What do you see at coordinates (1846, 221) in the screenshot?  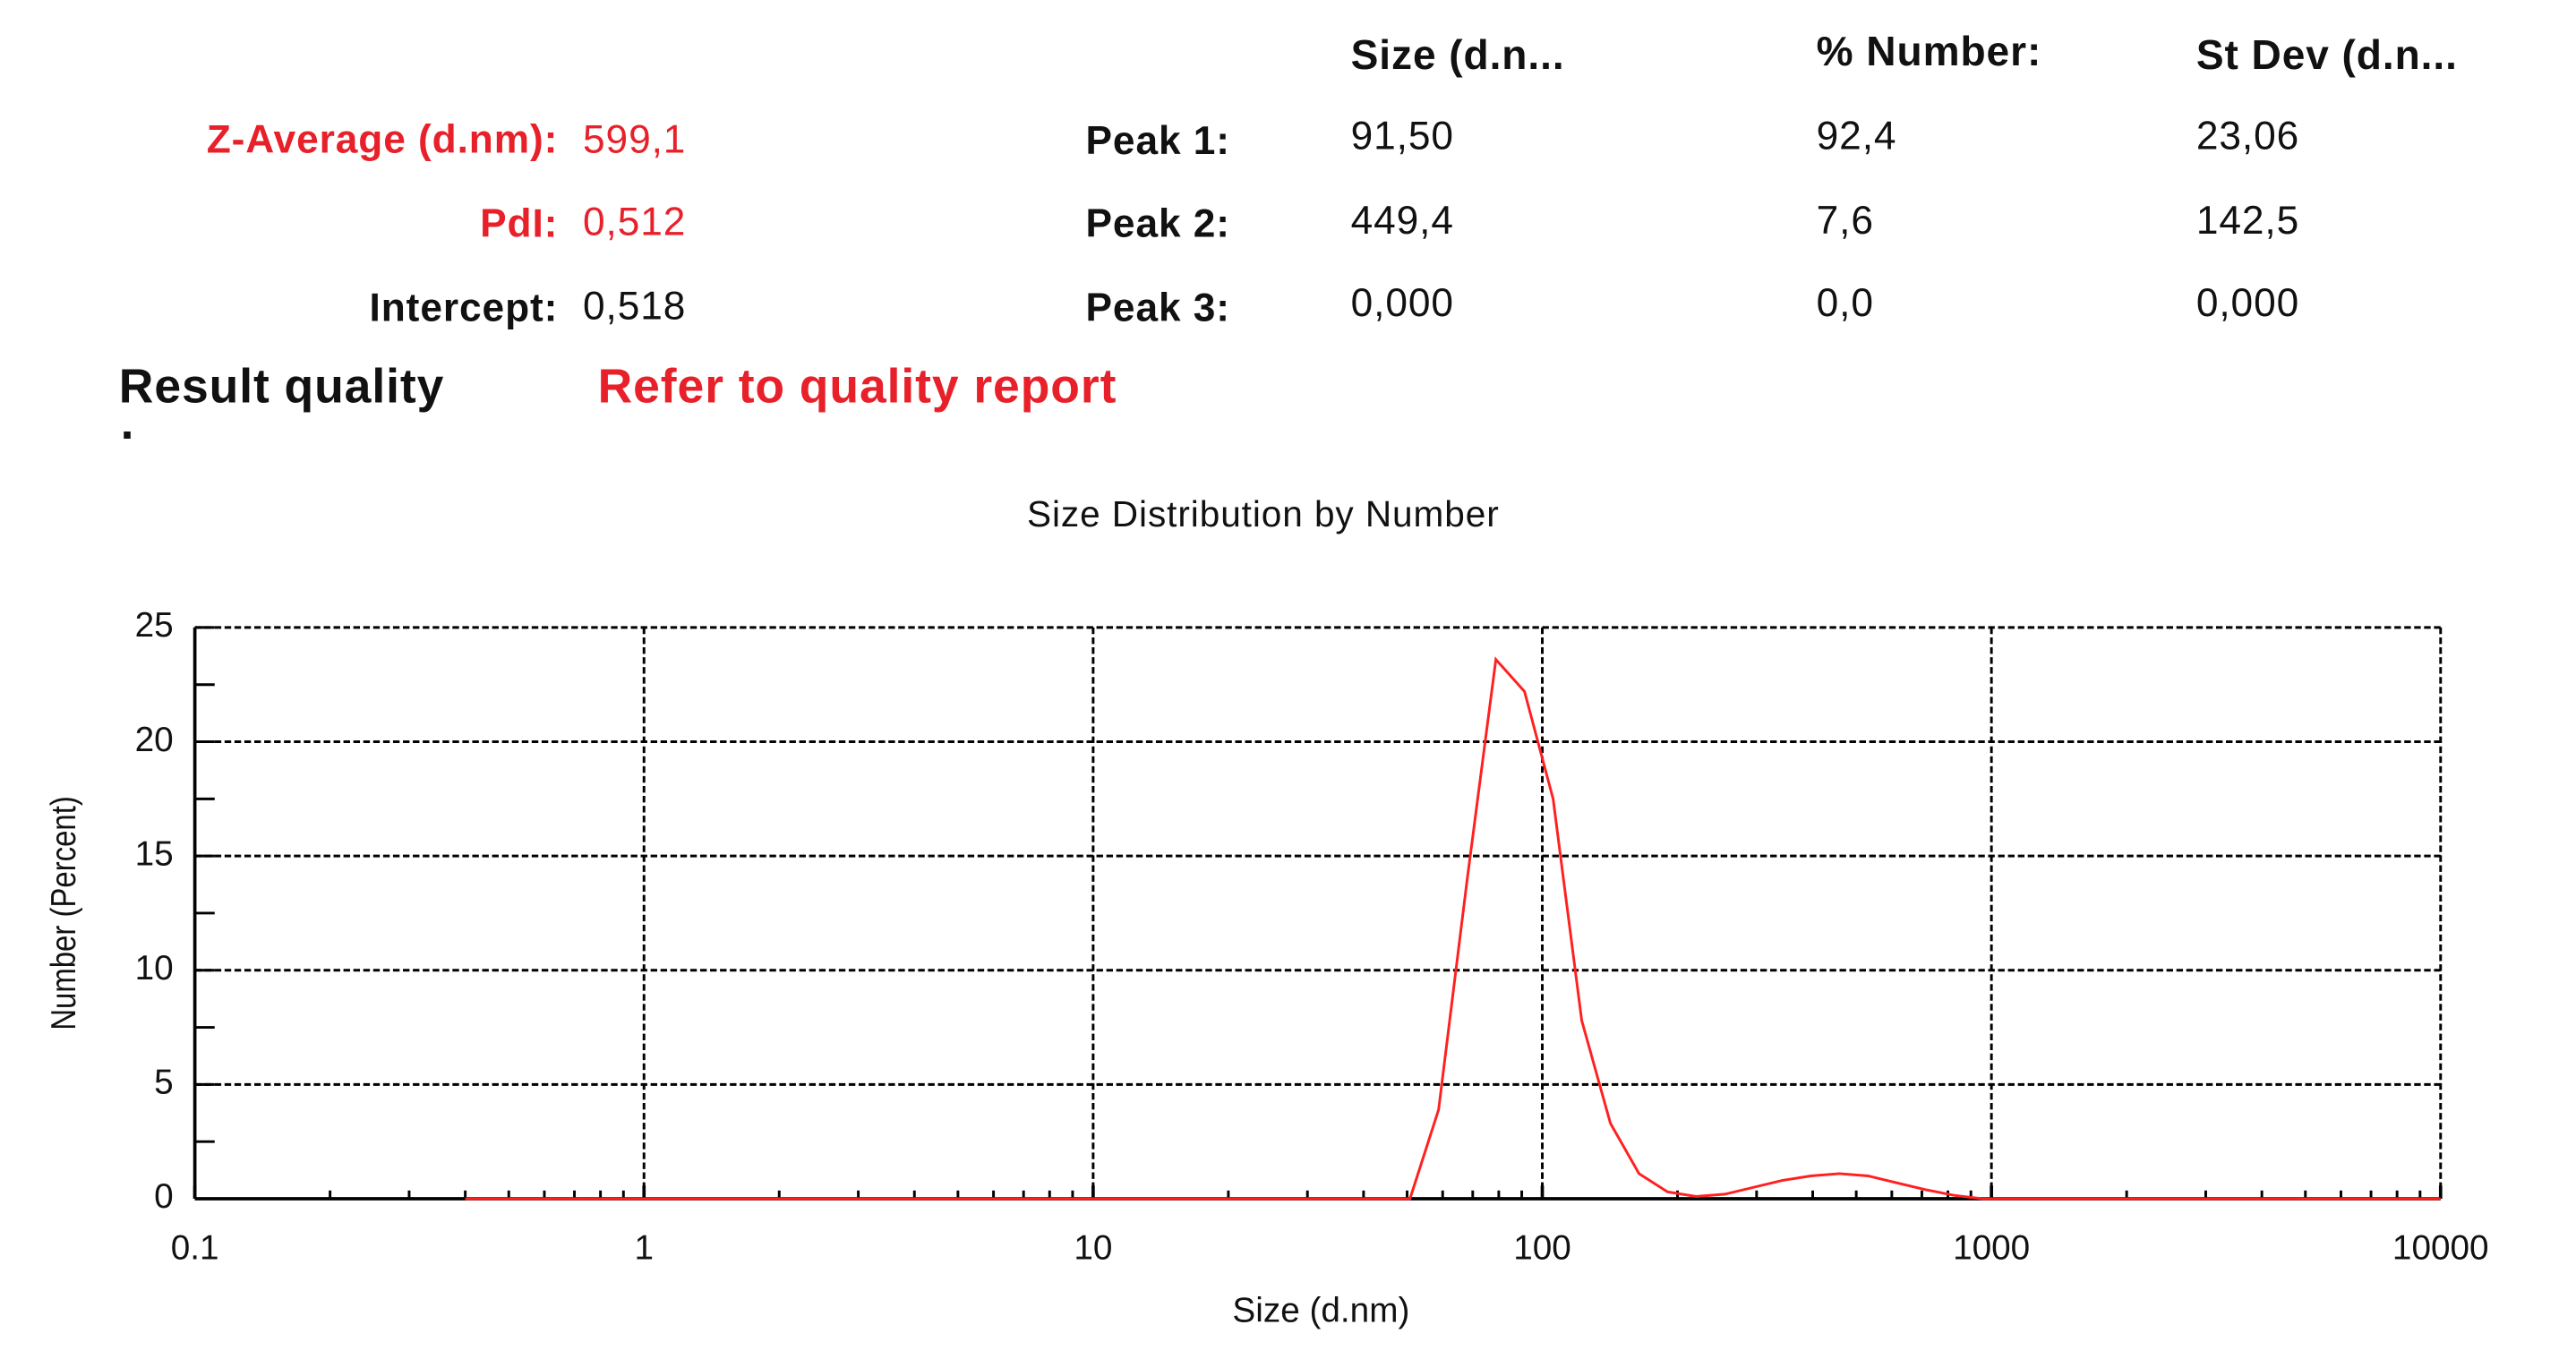 I see `peak-cell: 7,6` at bounding box center [1846, 221].